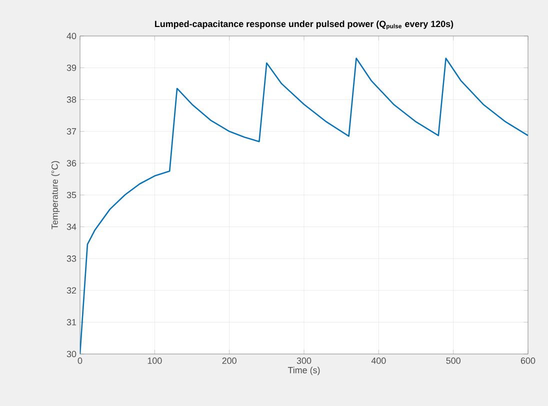 The image size is (548, 406). Describe the element at coordinates (304, 25) in the screenshot. I see `chart-title: Lumped-capacitance response under pulsed power (Q$_{pulse}$ every 120s)` at that location.